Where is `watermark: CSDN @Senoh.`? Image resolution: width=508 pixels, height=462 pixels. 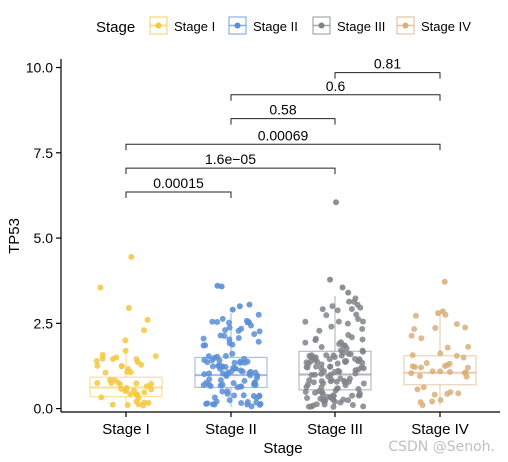 watermark: CSDN @Senoh. is located at coordinates (441, 447).